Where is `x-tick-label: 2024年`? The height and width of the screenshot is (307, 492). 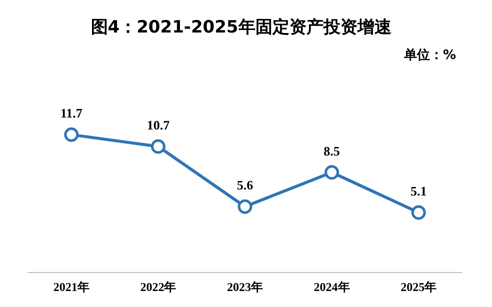
x-tick-label: 2024年 is located at coordinates (332, 287).